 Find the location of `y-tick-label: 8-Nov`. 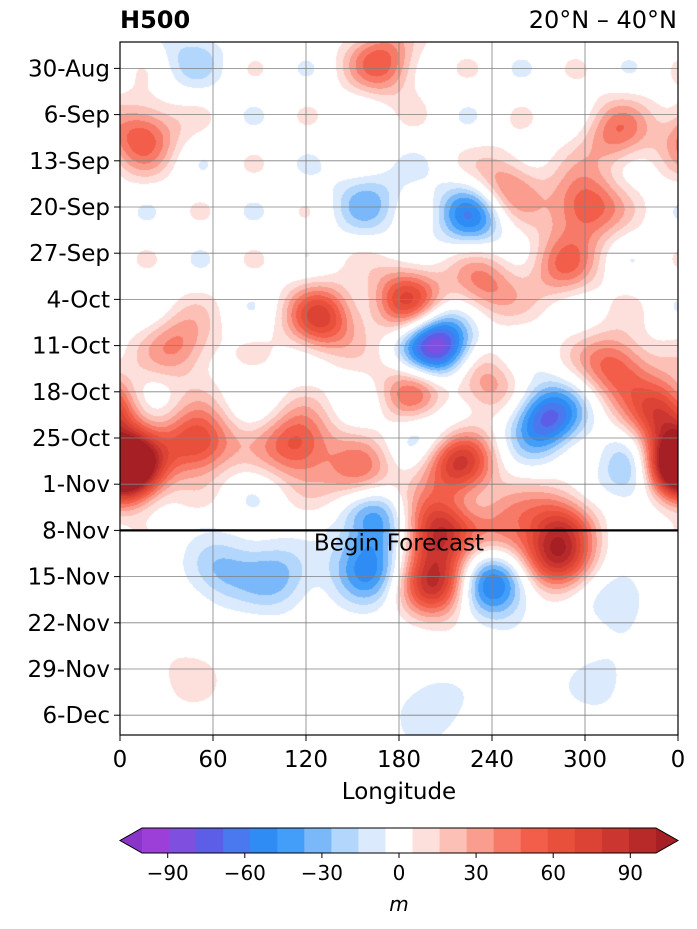

y-tick-label: 8-Nov is located at coordinates (76, 531).